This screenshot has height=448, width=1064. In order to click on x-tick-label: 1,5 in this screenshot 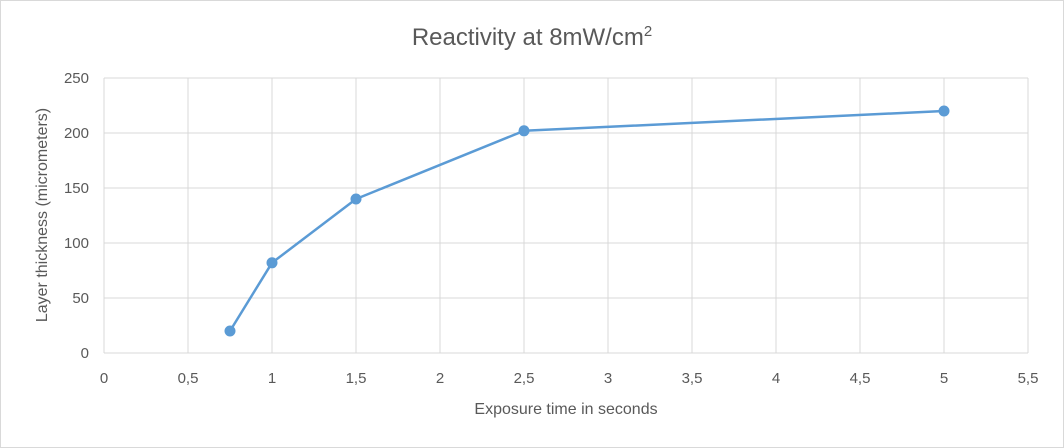, I will do `click(356, 378)`.